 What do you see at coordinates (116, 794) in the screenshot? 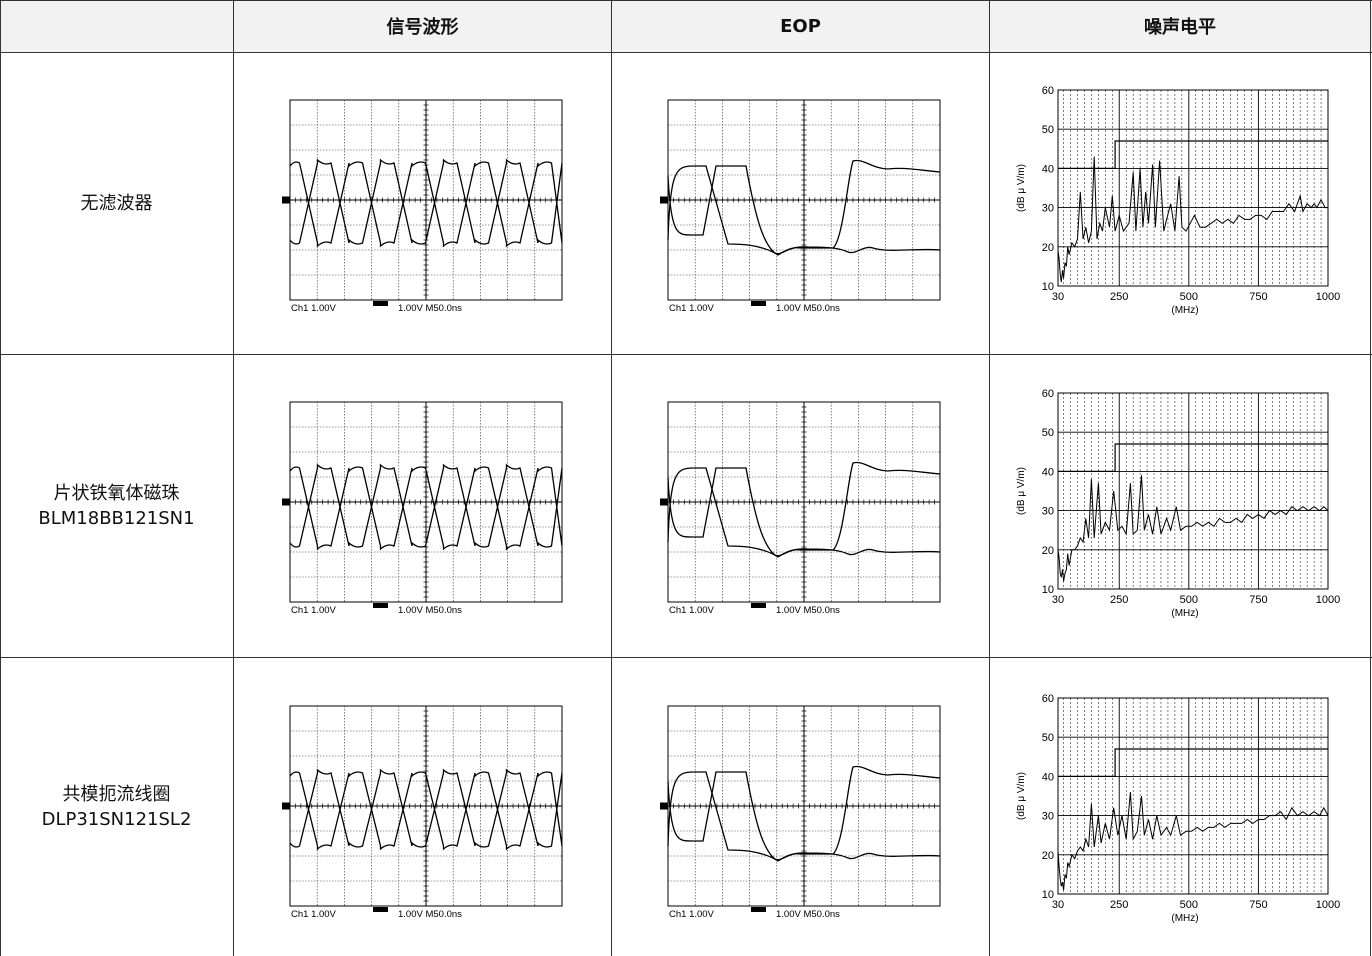
I see `row-label-line1: 共模扼流线圈` at bounding box center [116, 794].